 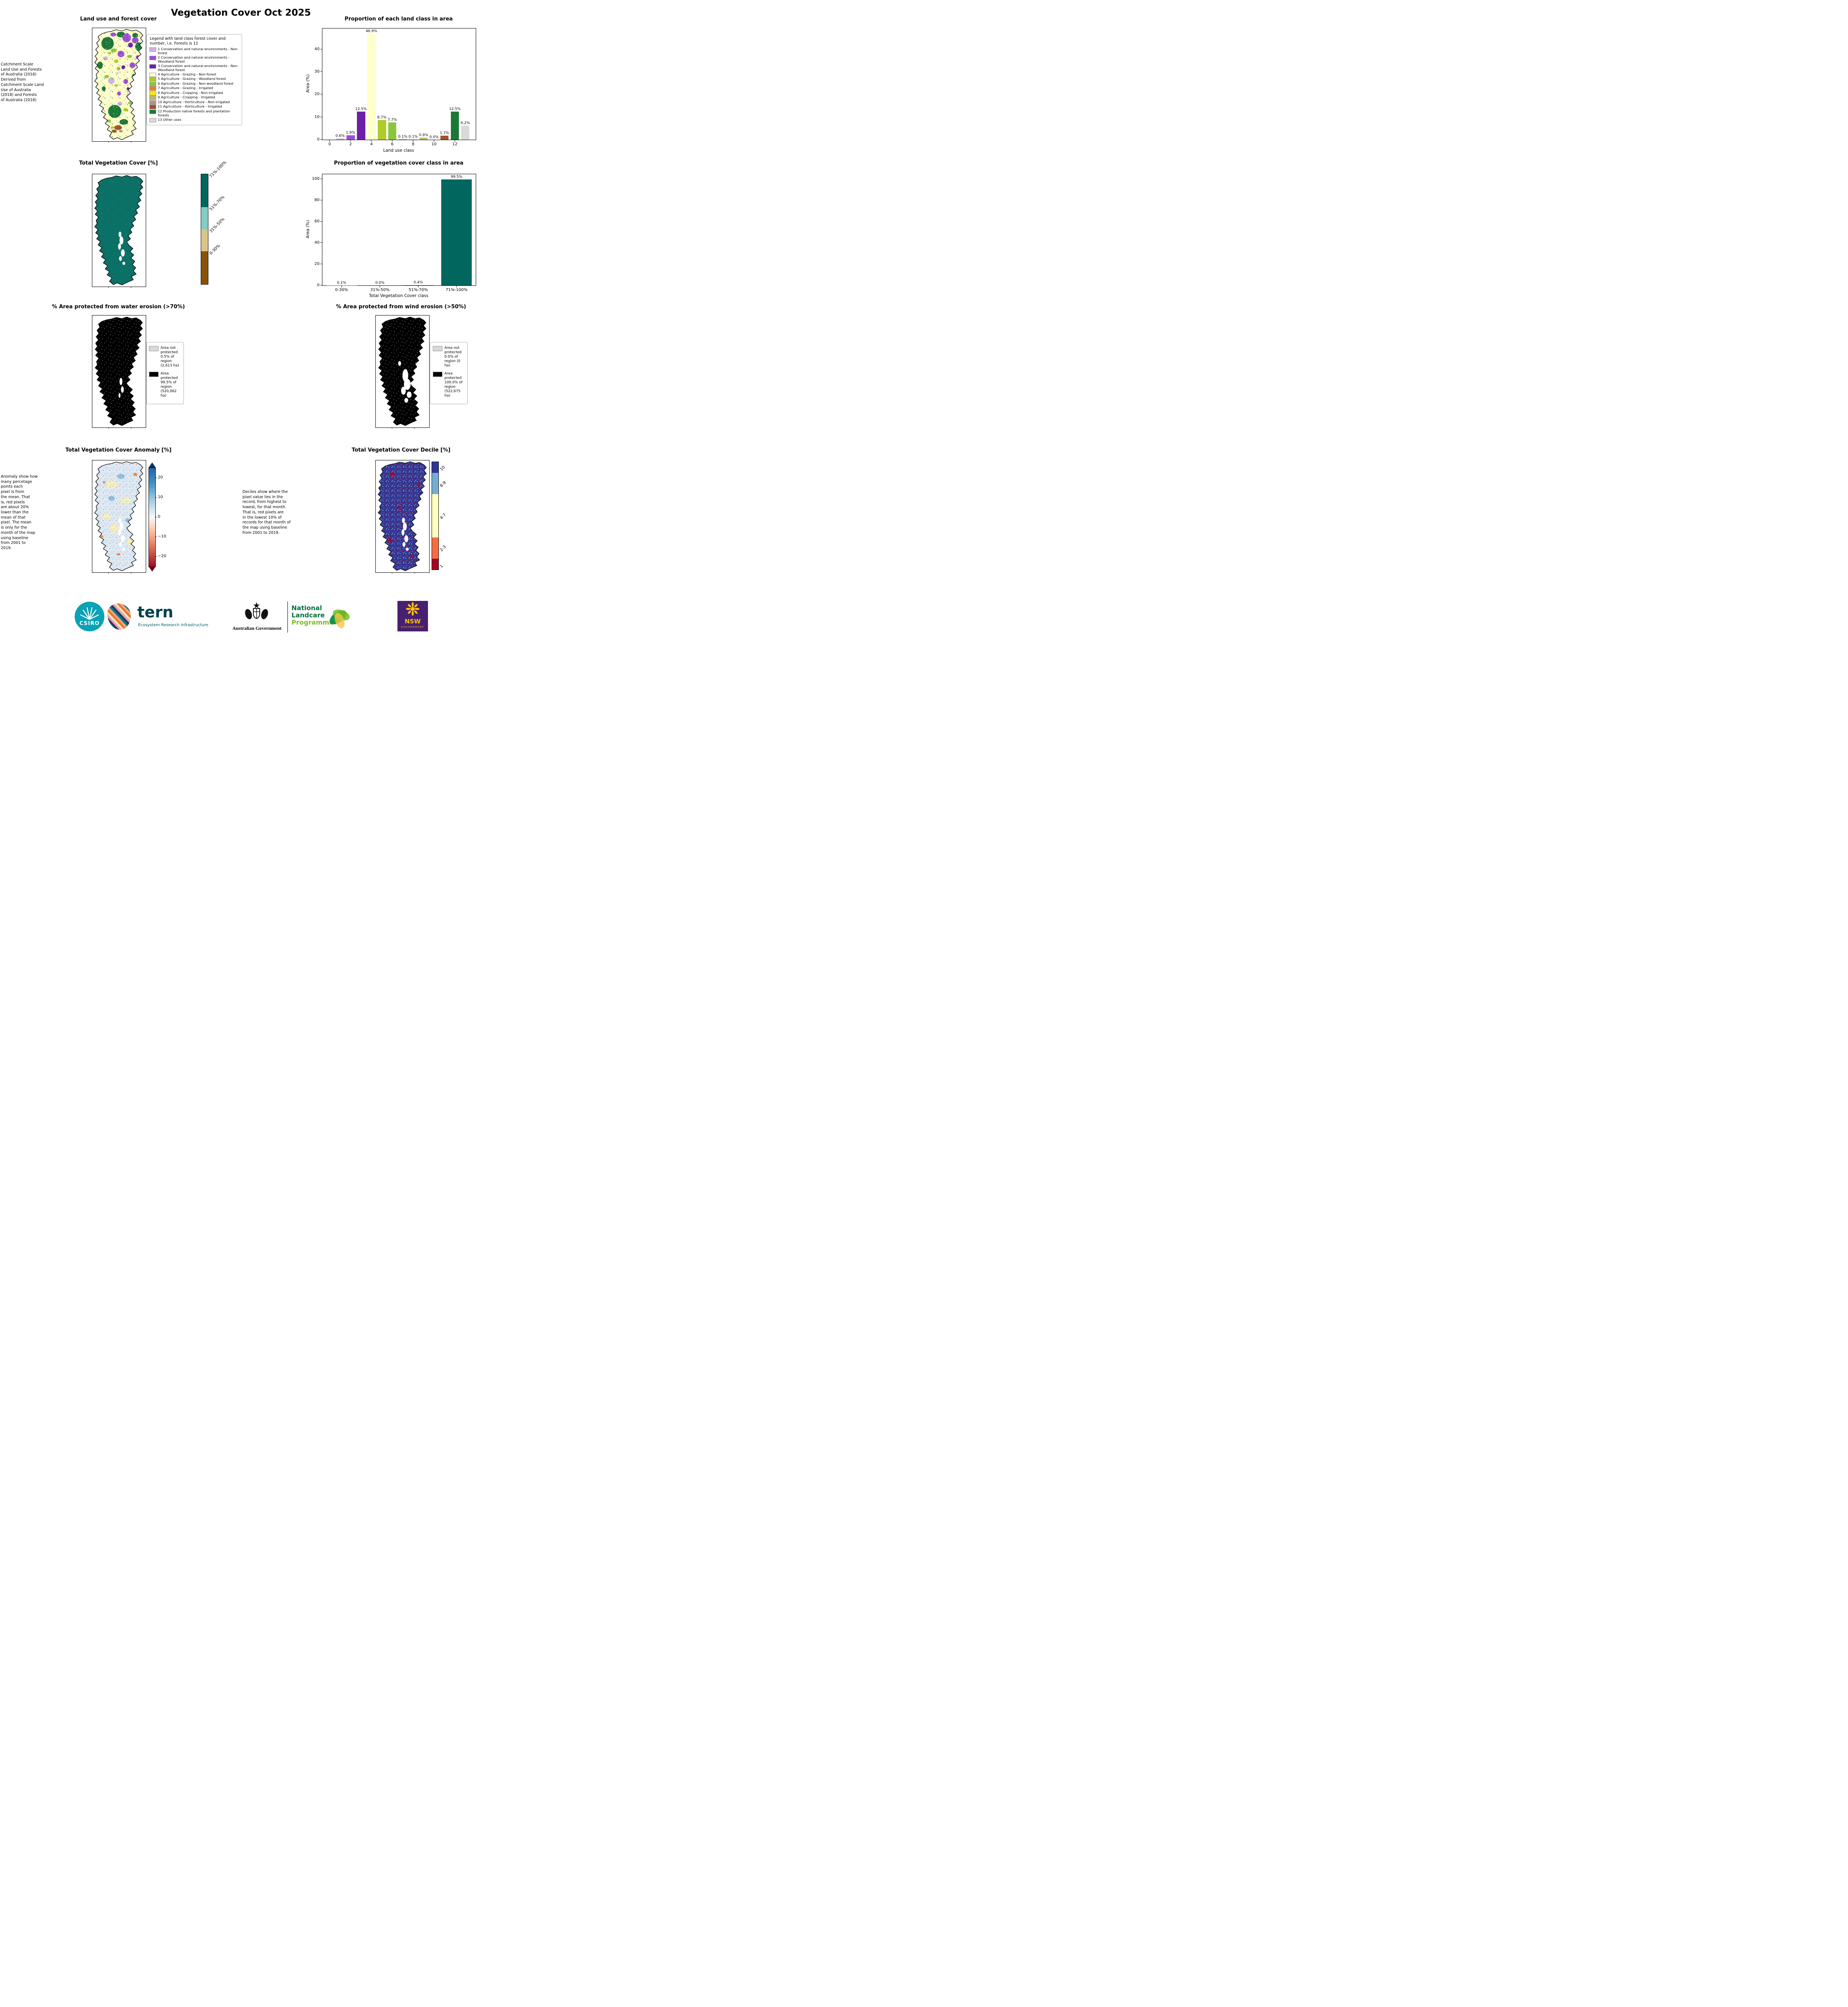 I want to click on vegclass-chart-xlabel: Total Vegetation Cover class, so click(x=398, y=295).